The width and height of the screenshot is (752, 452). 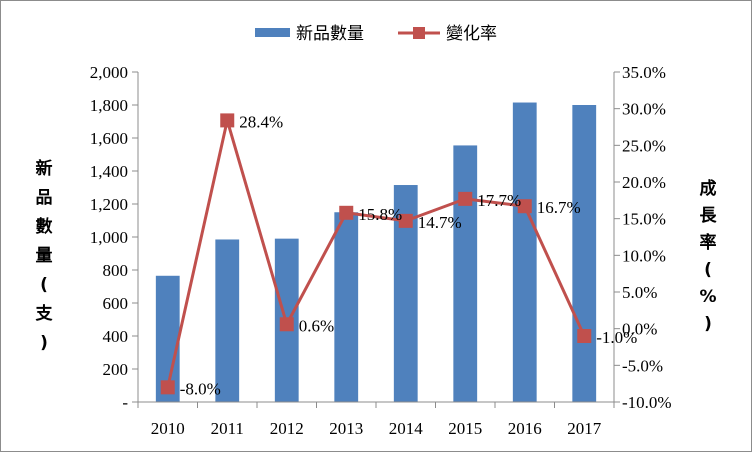 What do you see at coordinates (406, 428) in the screenshot?
I see `x-tick-label: 2014` at bounding box center [406, 428].